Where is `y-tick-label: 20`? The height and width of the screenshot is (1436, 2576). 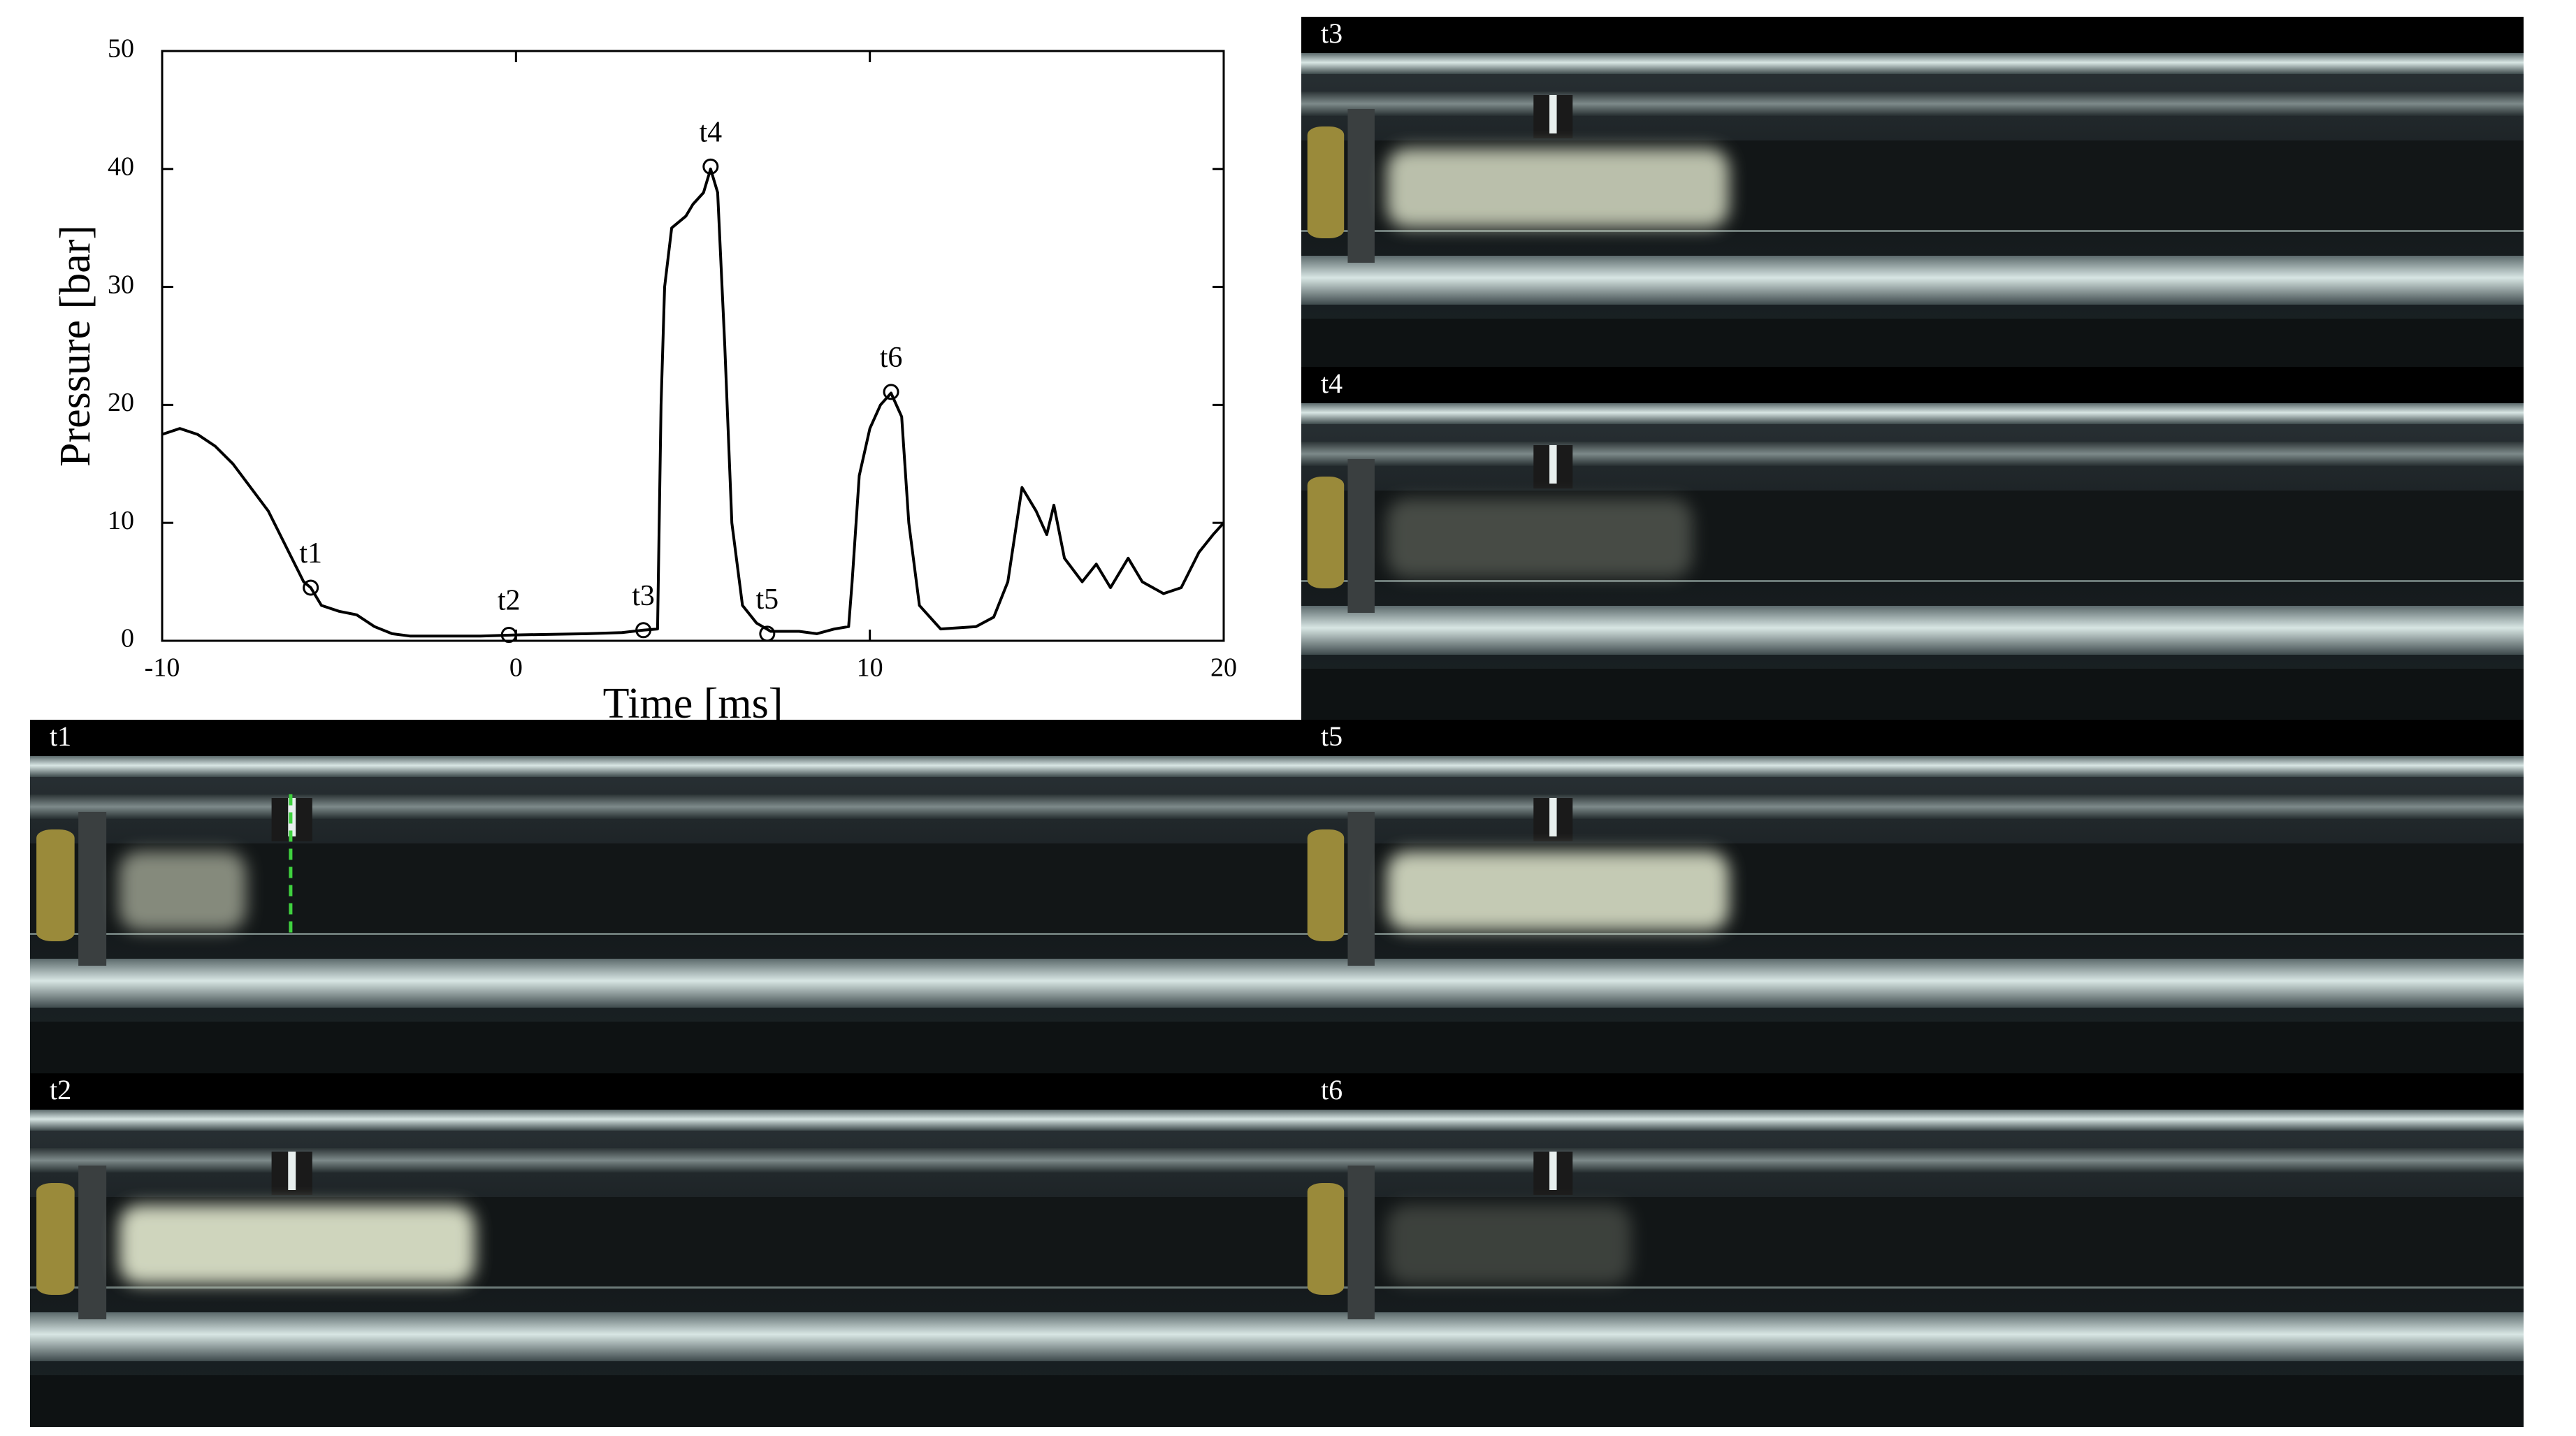 y-tick-label: 20 is located at coordinates (121, 402).